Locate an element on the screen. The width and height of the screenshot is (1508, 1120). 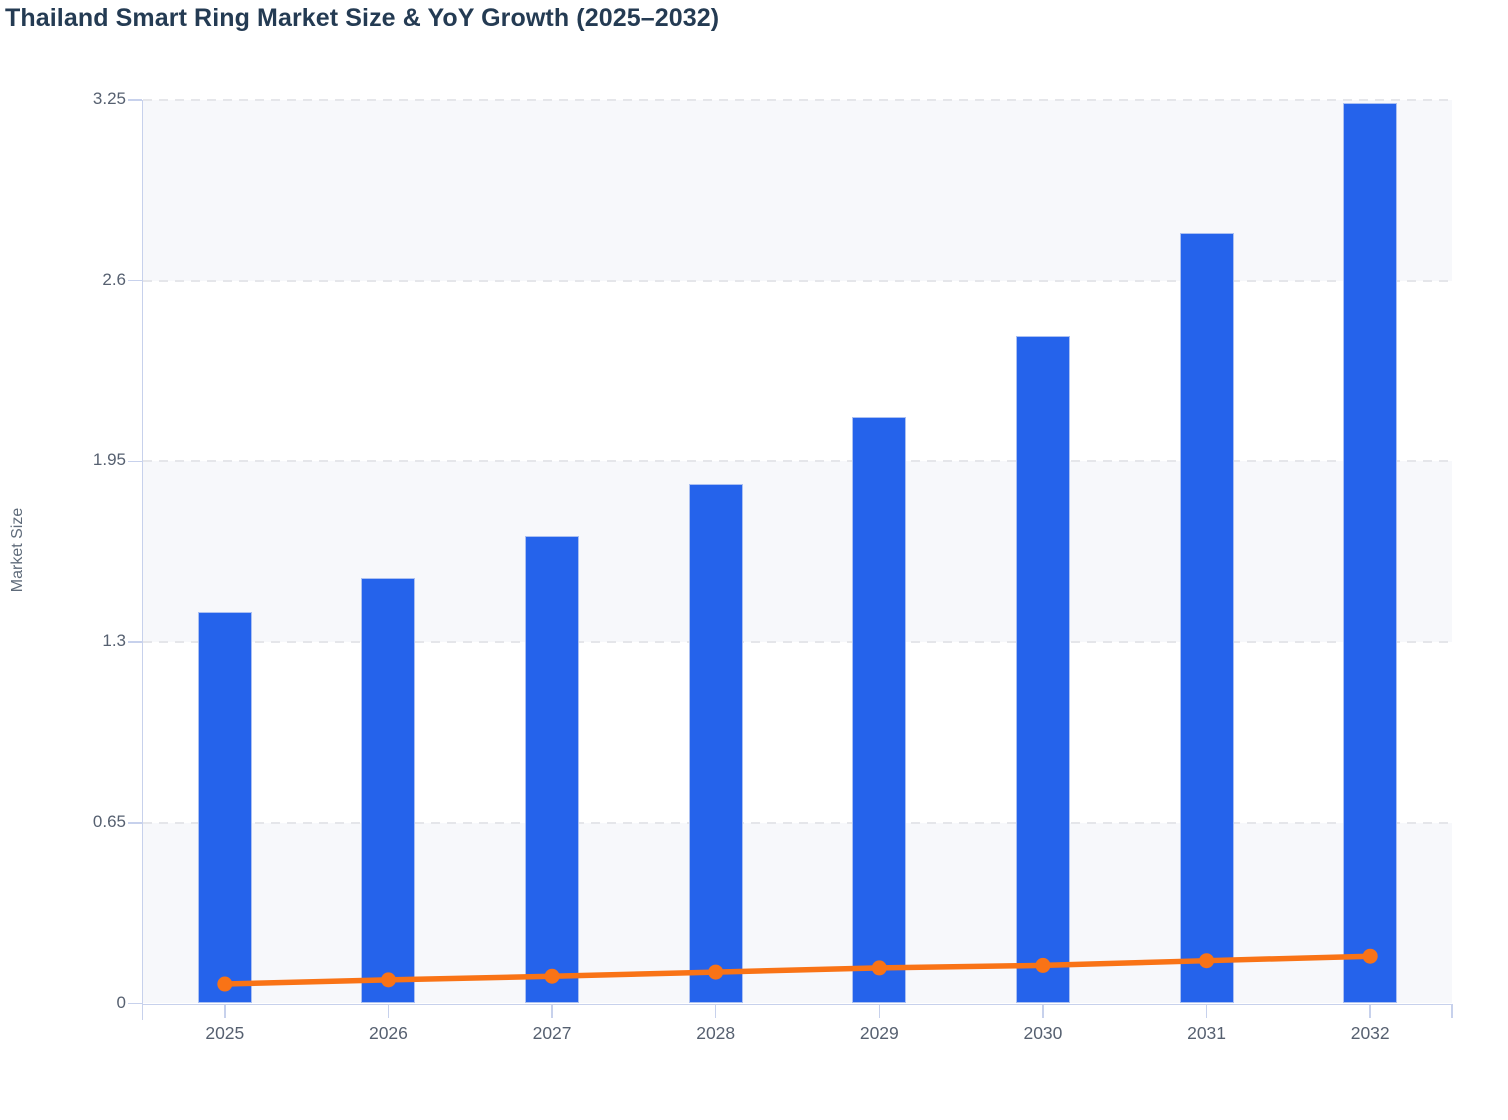
y-tick-label: 0 is located at coordinates (121, 1002).